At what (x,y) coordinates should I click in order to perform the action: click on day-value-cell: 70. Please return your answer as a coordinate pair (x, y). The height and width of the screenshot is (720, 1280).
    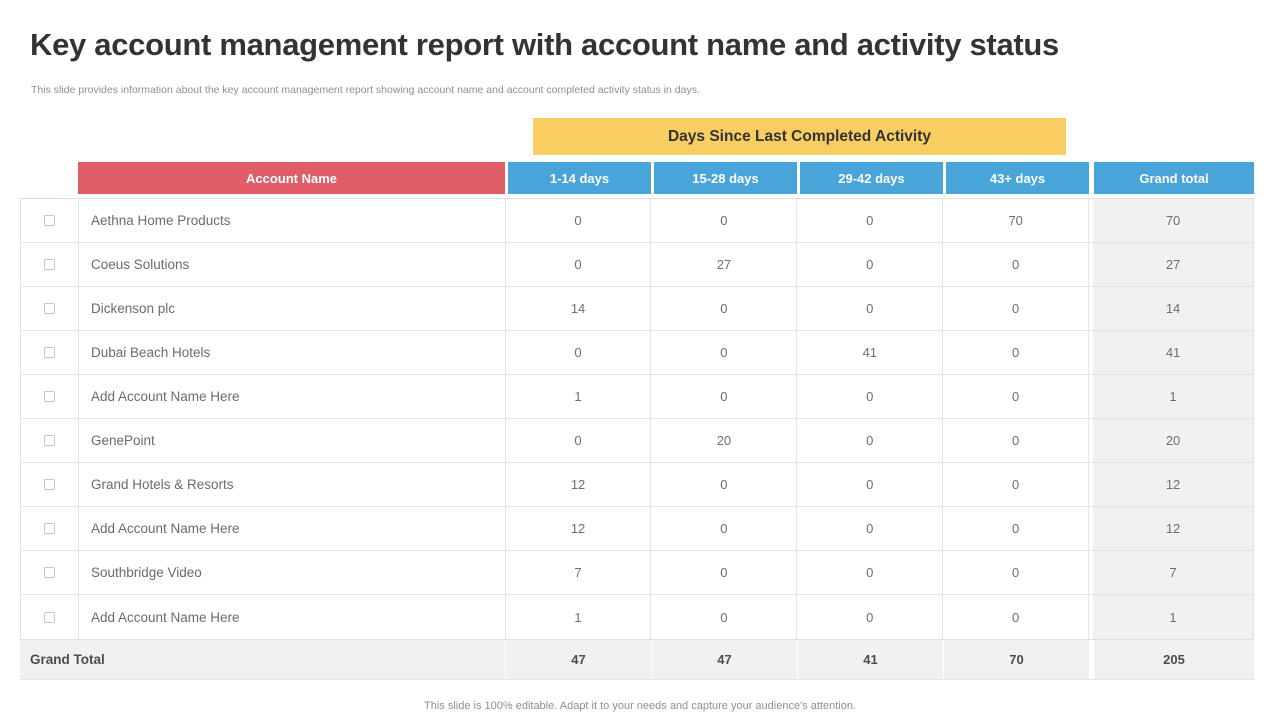
    Looking at the image, I should click on (1016, 220).